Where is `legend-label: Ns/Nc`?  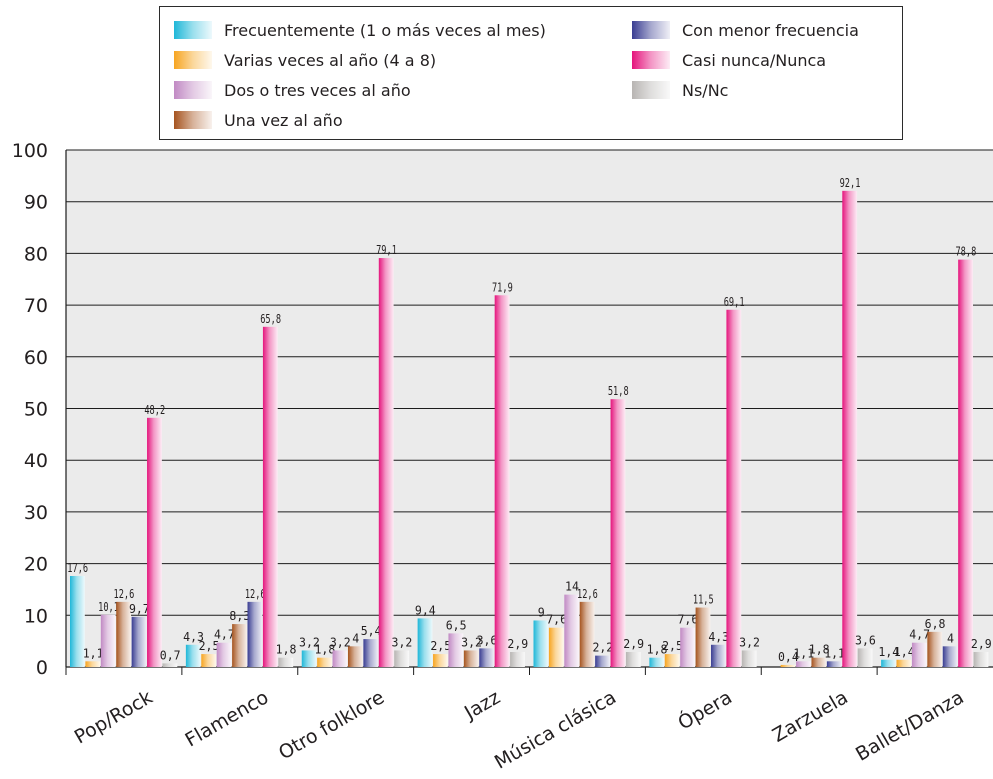 legend-label: Ns/Nc is located at coordinates (705, 90).